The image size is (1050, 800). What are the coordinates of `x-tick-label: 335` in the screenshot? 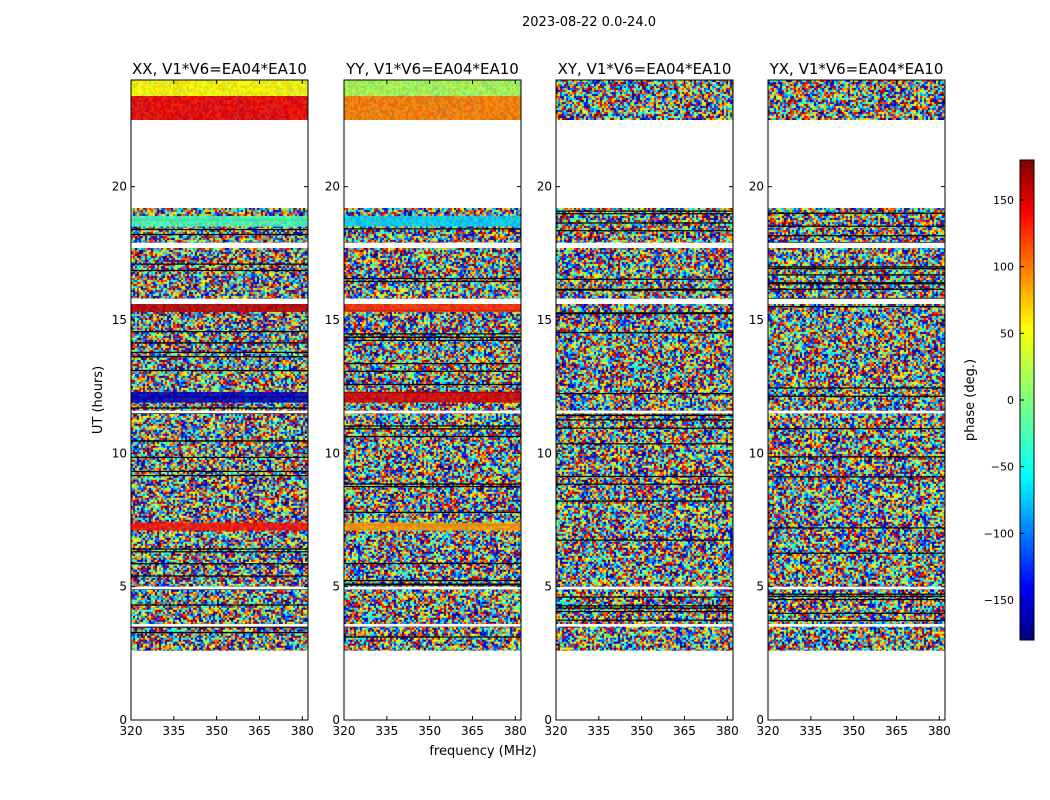 It's located at (173, 731).